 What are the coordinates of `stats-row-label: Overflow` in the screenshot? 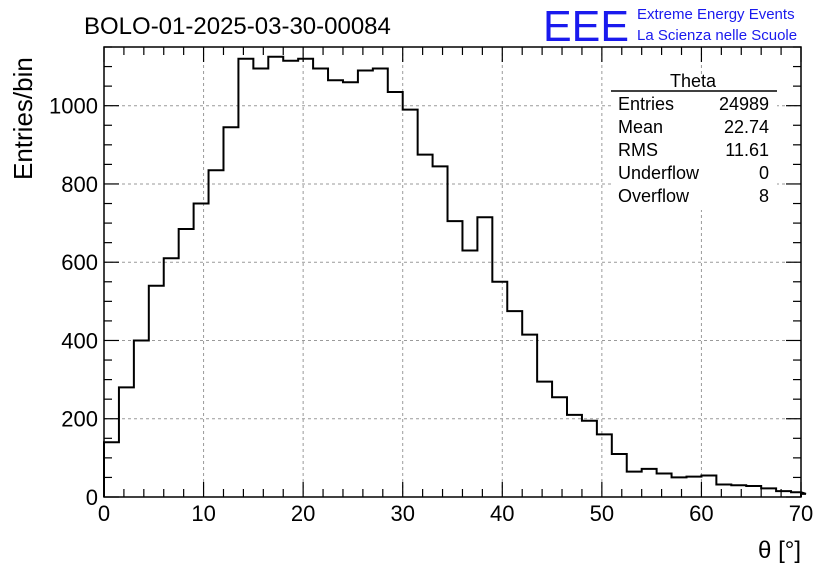 It's located at (654, 196).